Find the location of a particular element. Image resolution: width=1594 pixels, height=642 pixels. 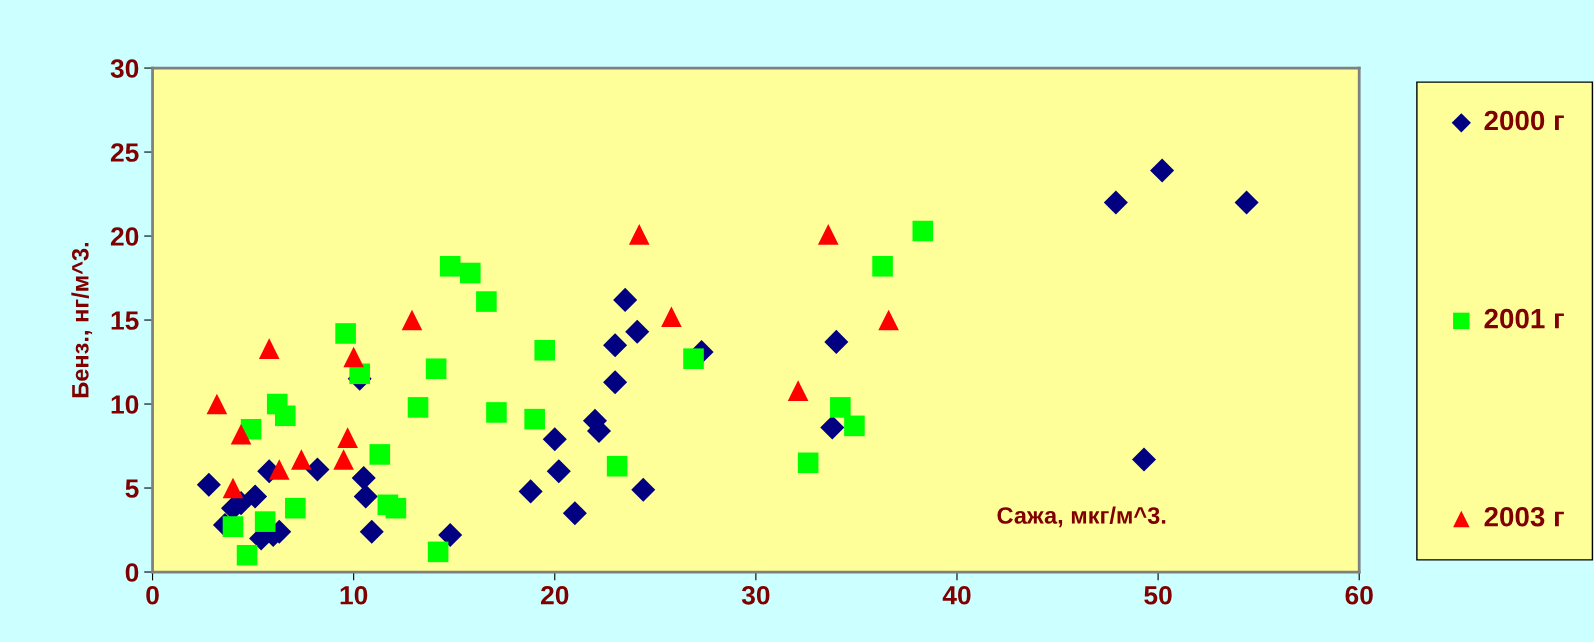

y-axis-title: Бенз., нг/м^3. is located at coordinates (82, 320).